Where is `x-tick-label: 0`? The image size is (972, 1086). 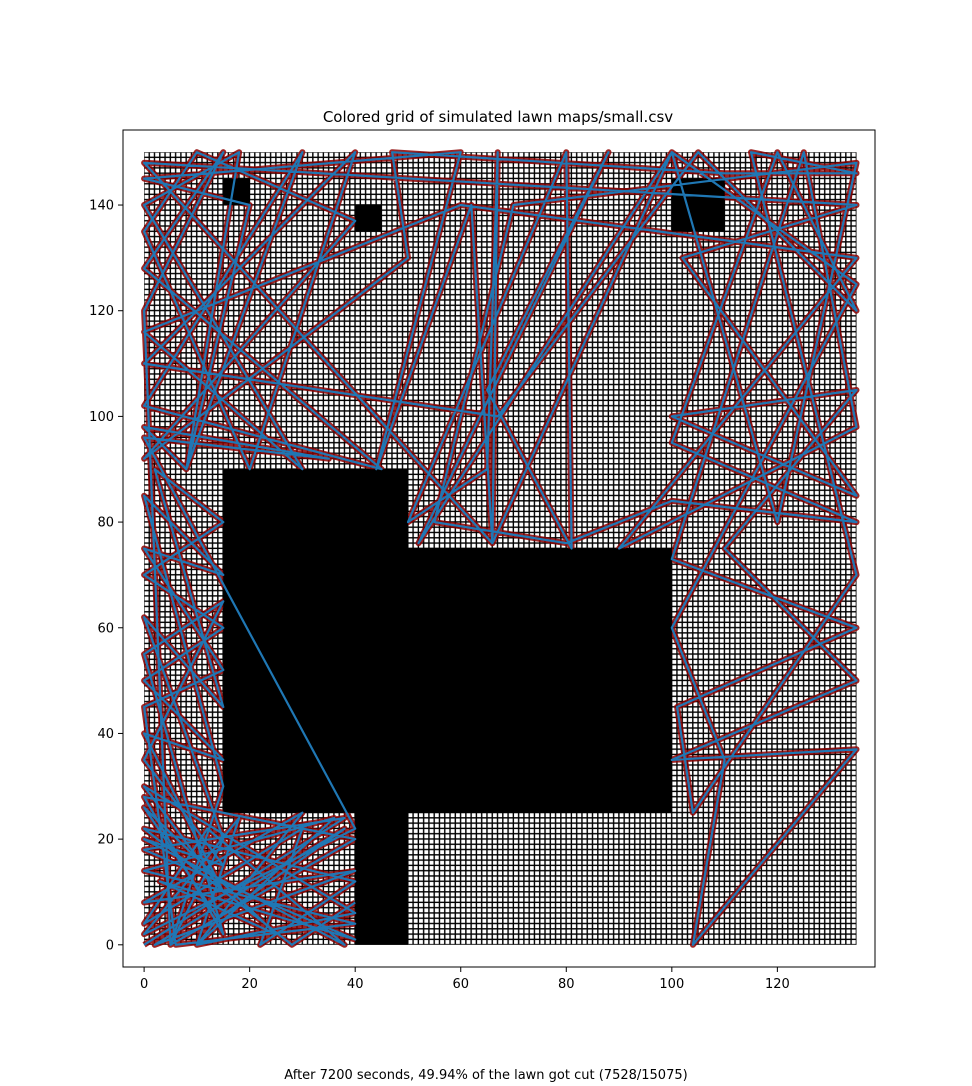 x-tick-label: 0 is located at coordinates (144, 984).